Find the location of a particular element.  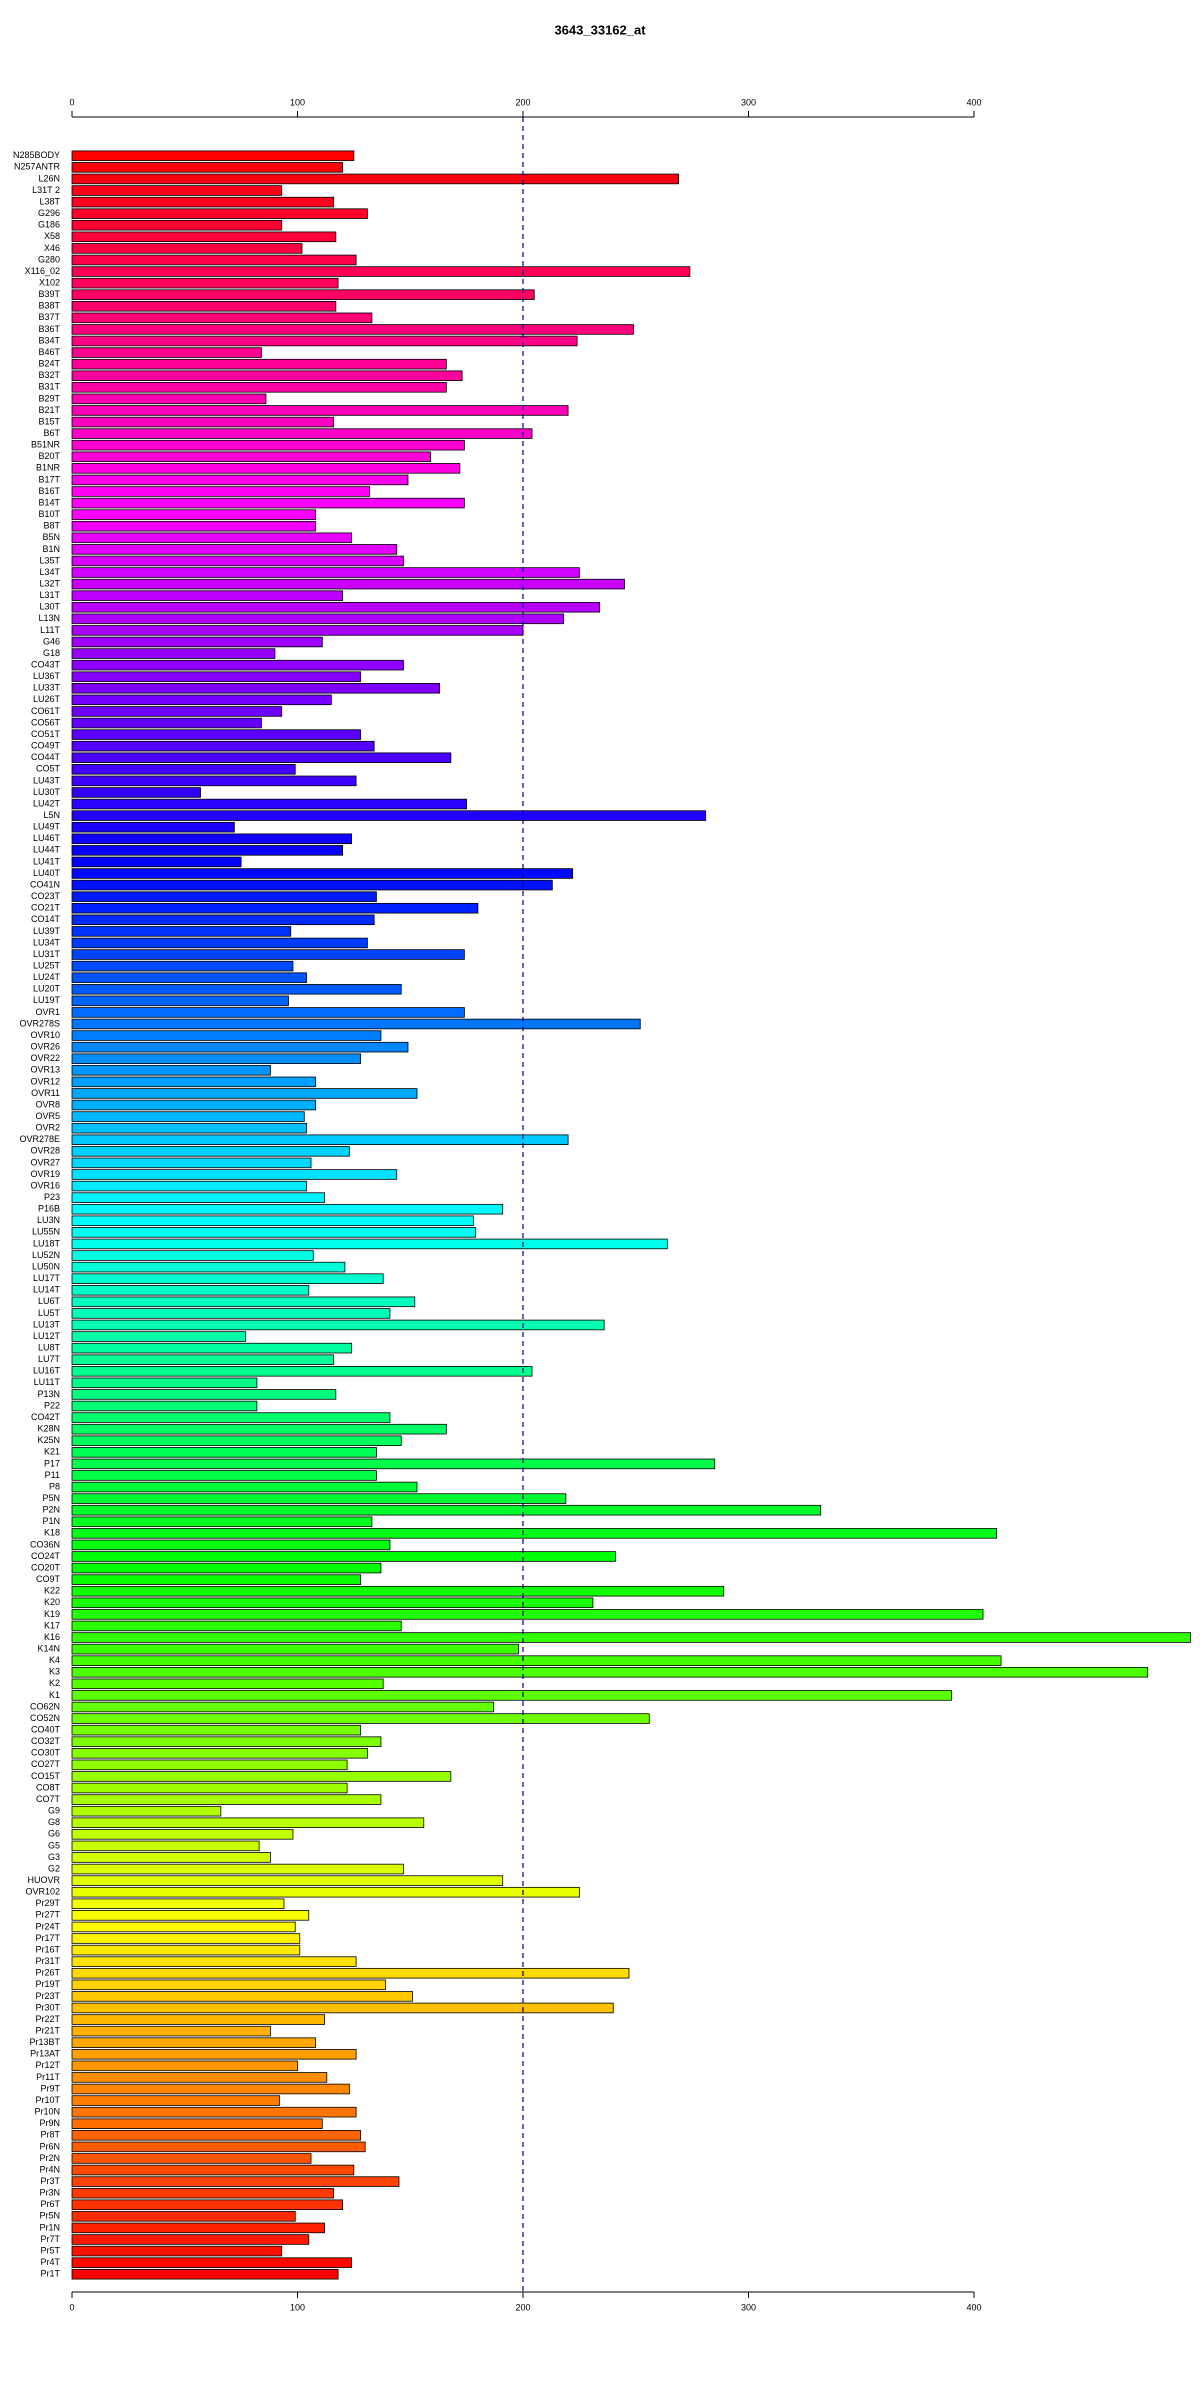

y-tick-label: B46T is located at coordinates (49, 352).